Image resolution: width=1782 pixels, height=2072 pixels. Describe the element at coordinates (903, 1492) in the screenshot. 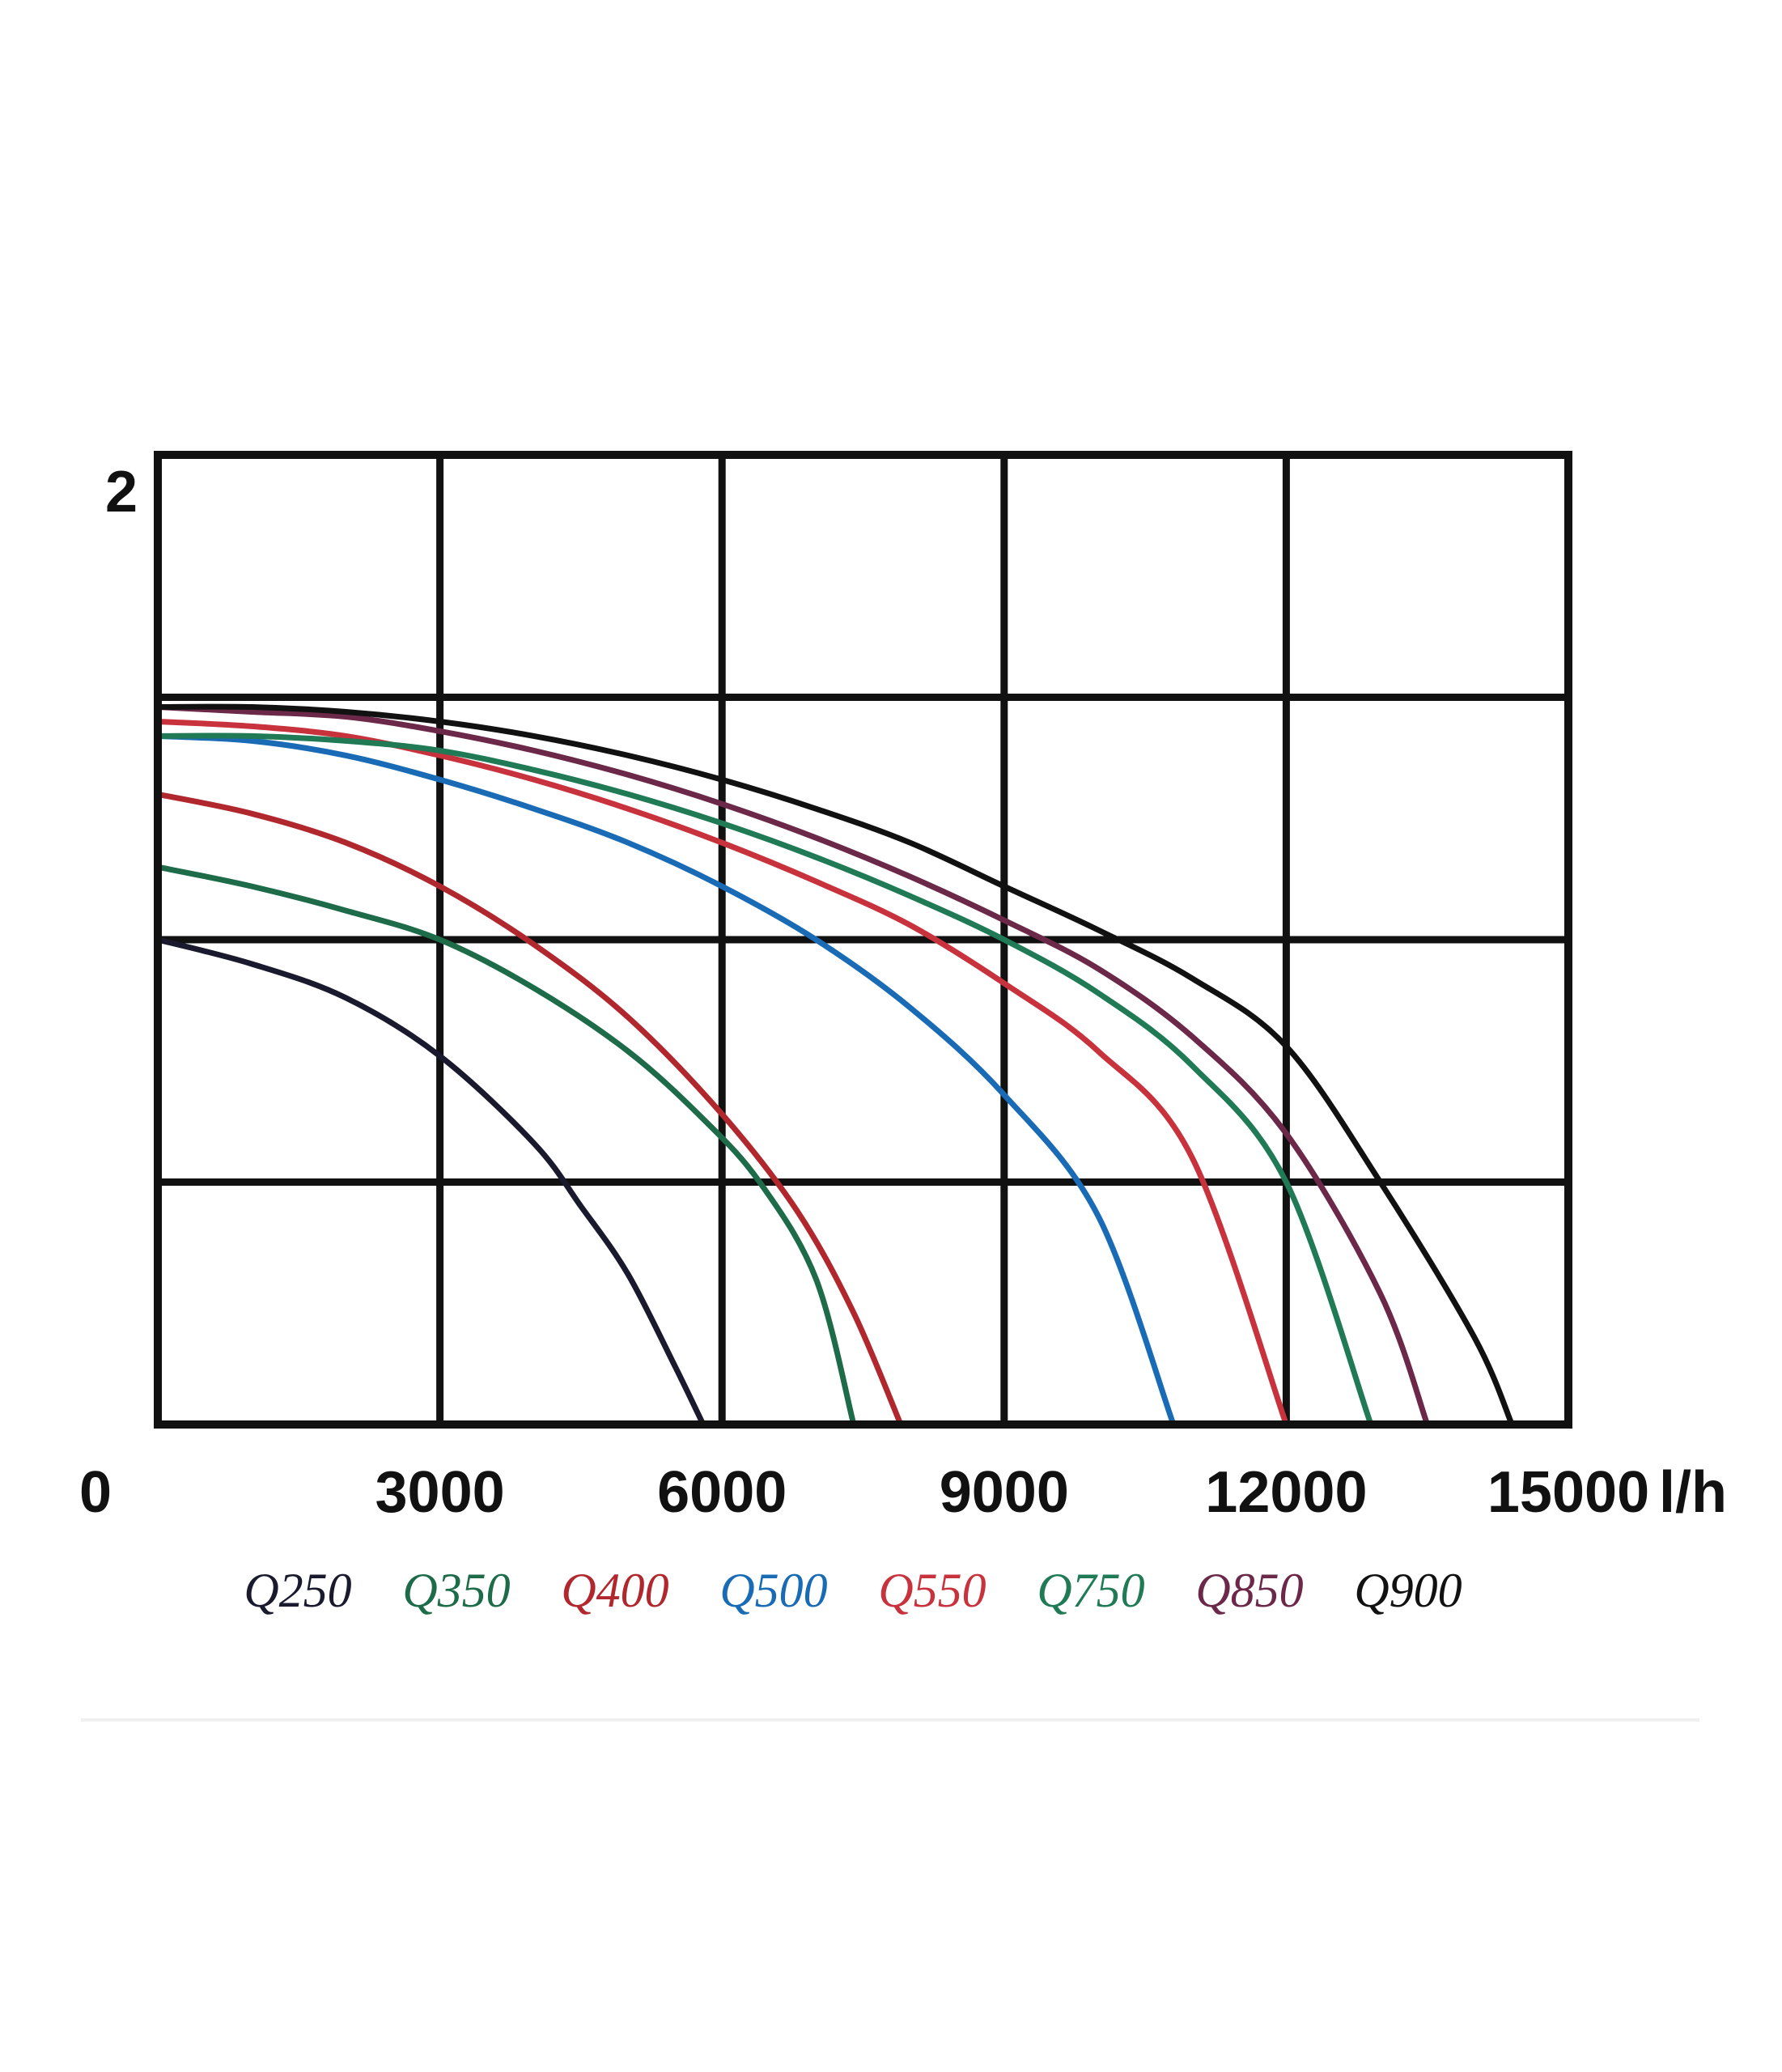

I see `x-axis-ticks: 0 3000 6000 9000 12000 15000 l/h` at that location.